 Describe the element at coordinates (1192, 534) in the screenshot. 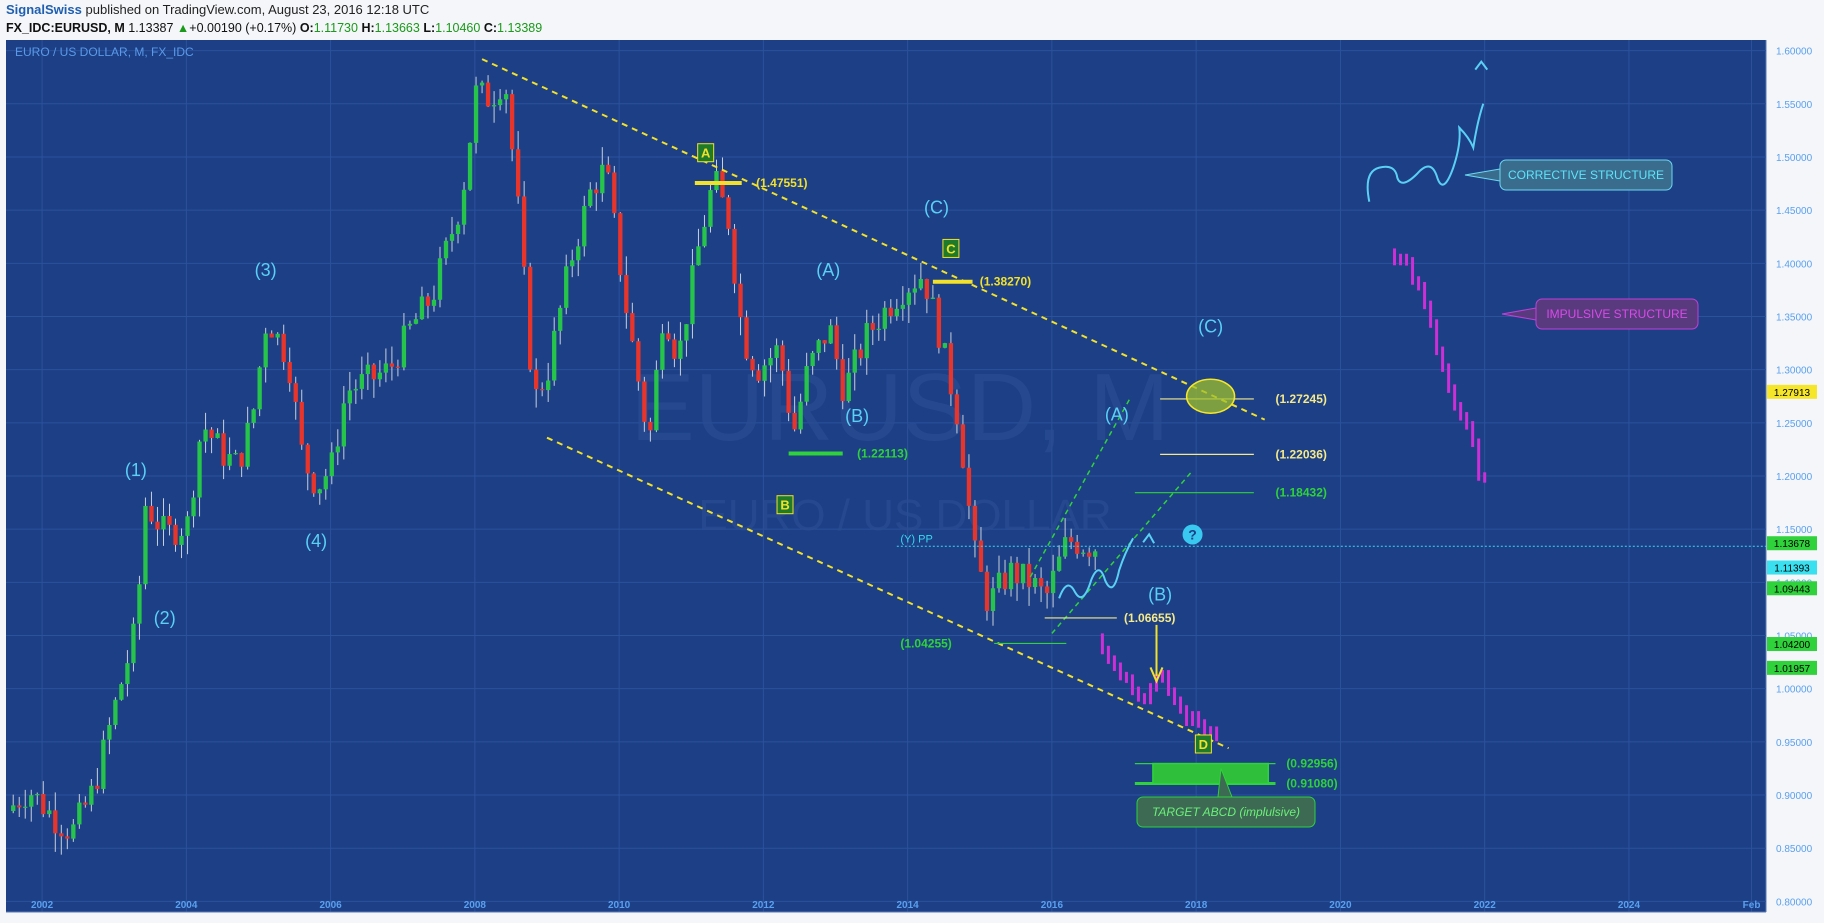

I see `question-circle-icon` at that location.